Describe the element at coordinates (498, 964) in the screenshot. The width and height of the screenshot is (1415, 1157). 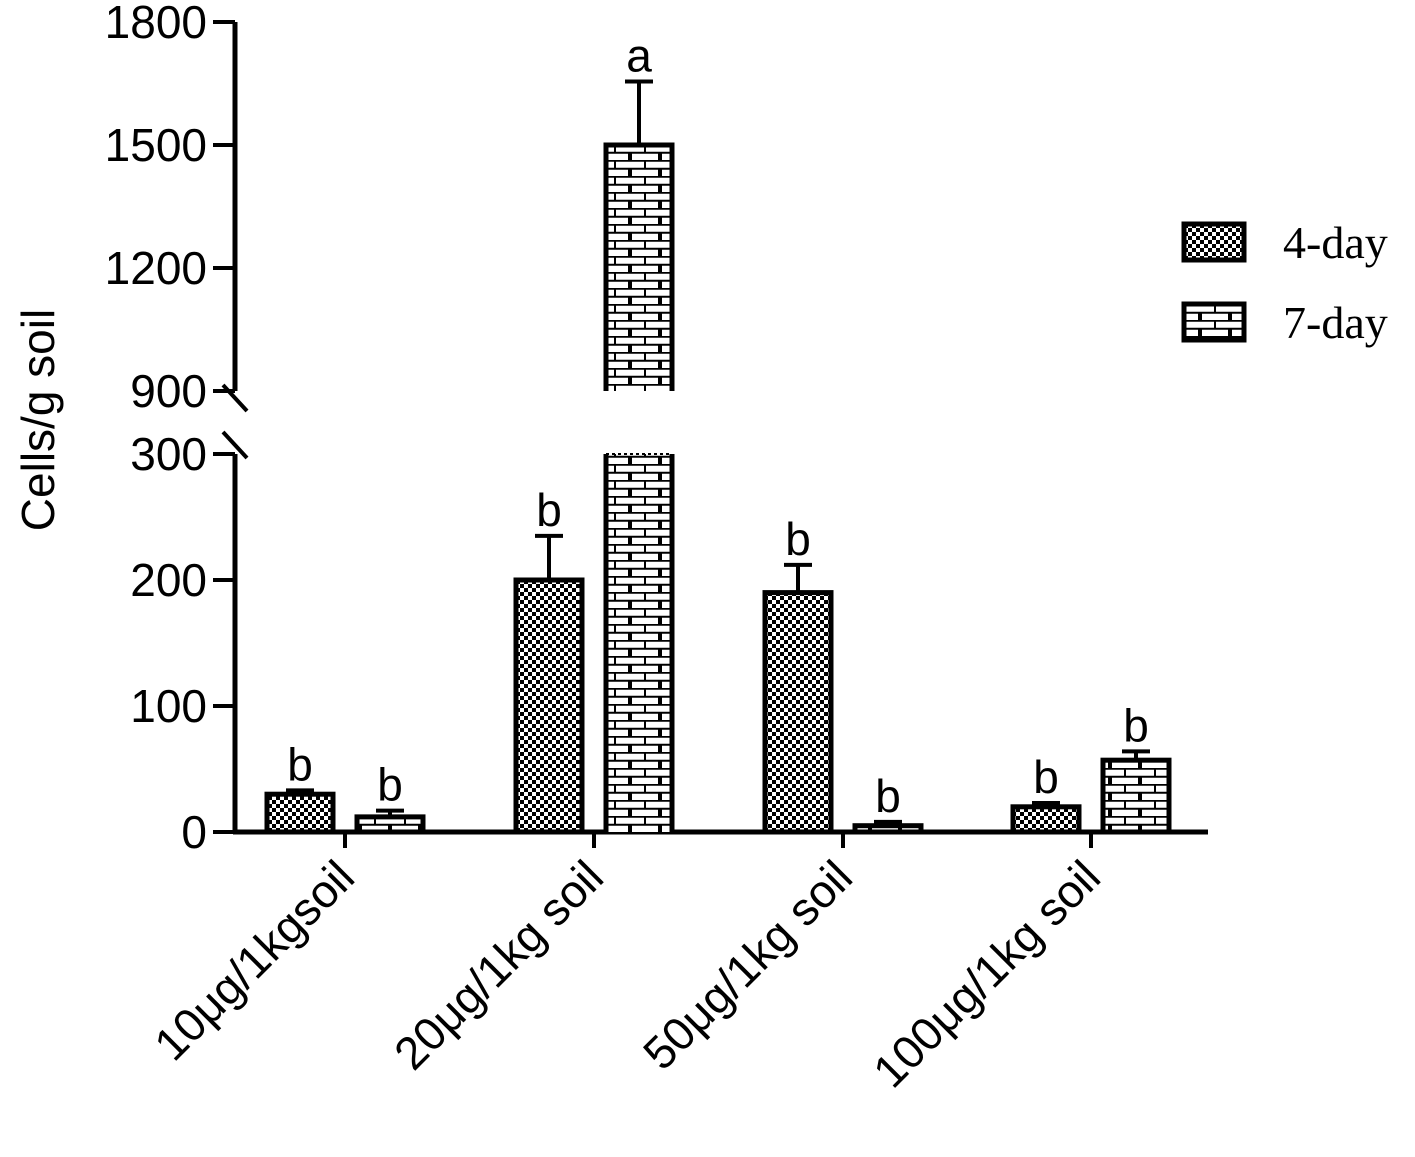
I see `x-tick-label: 20μg/1kg soil` at that location.